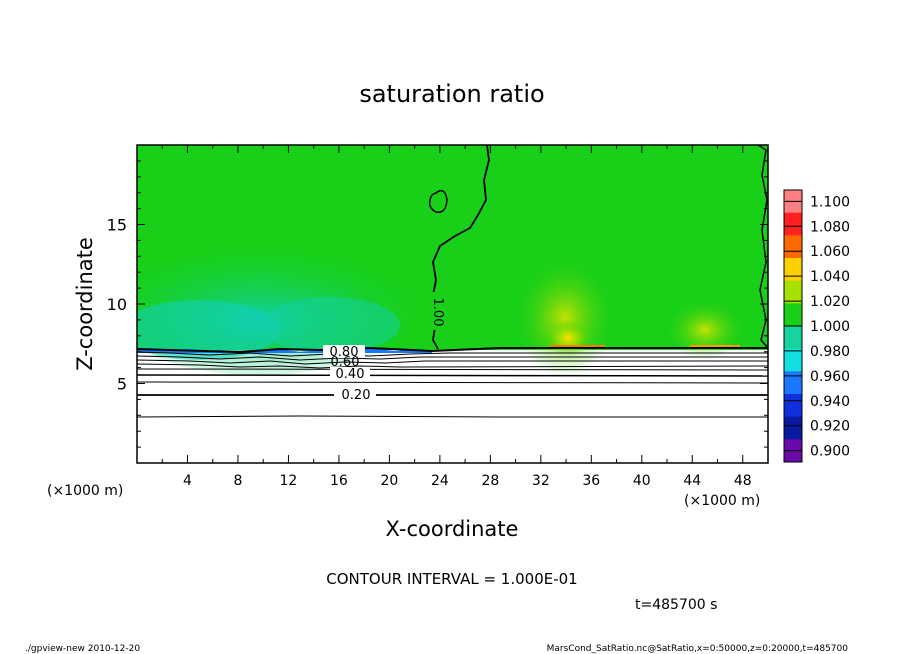  I want to click on y-axis-label: Z-coordinate, so click(85, 304).